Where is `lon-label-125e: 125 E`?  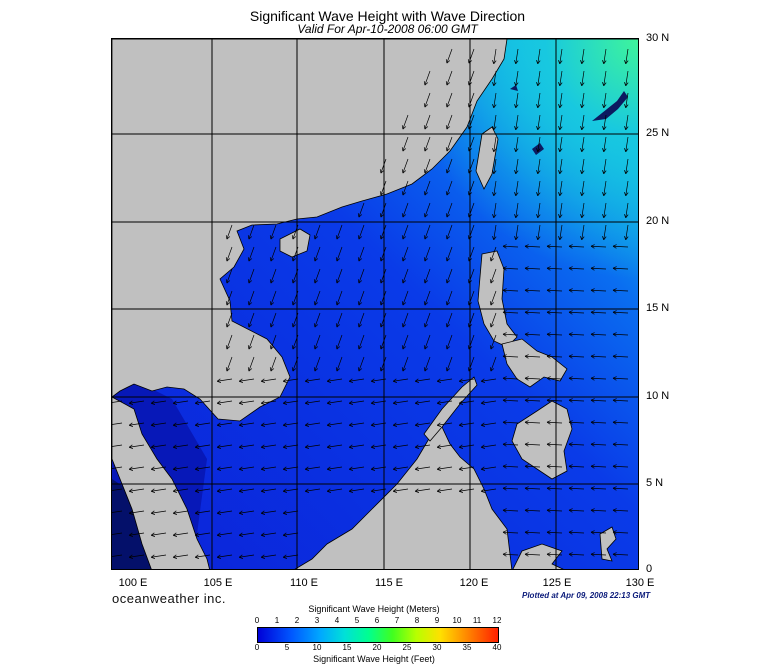 lon-label-125e: 125 E is located at coordinates (557, 583).